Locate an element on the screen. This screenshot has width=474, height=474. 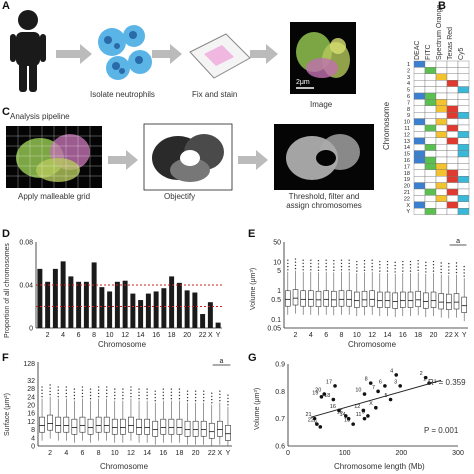
row-label: 4 is located at coordinates (408, 84).